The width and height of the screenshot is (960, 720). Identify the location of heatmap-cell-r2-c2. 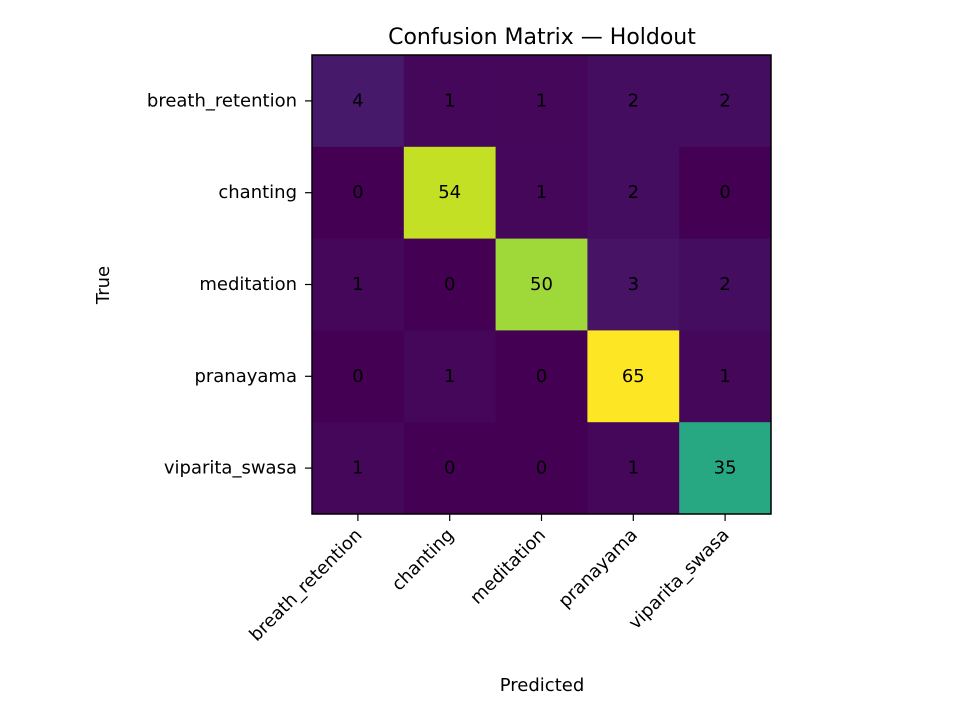
(541, 284).